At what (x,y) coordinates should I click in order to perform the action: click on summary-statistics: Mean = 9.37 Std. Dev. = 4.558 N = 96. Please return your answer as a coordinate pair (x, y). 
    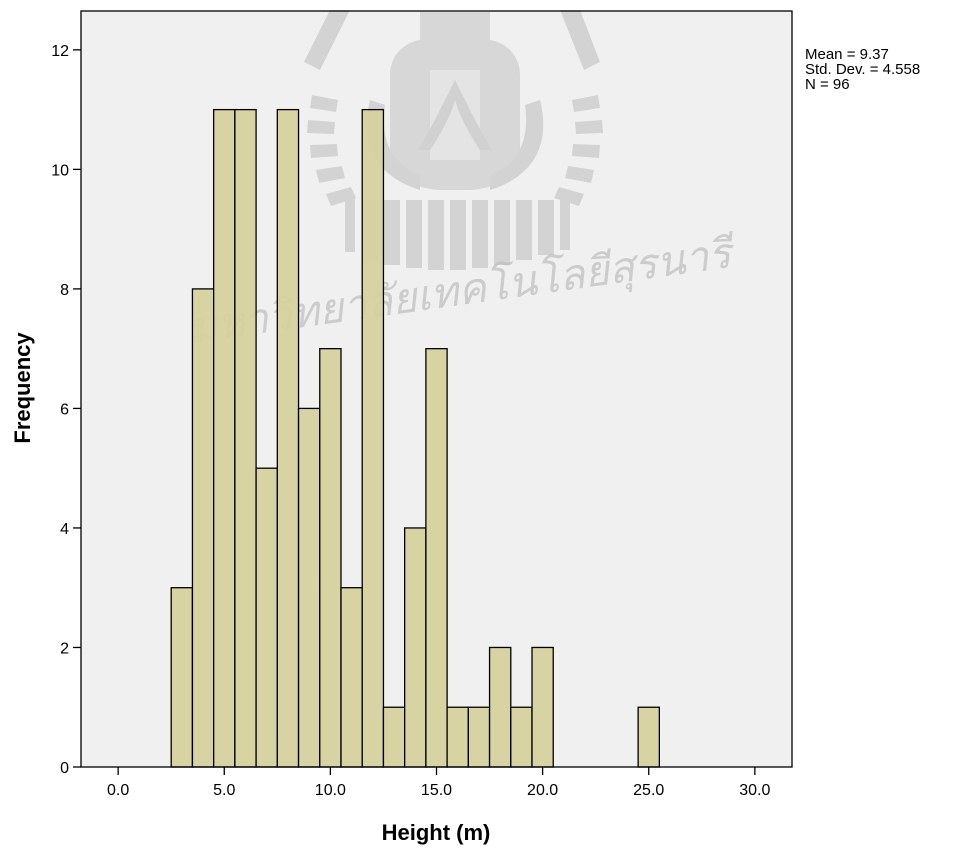
    Looking at the image, I should click on (862, 69).